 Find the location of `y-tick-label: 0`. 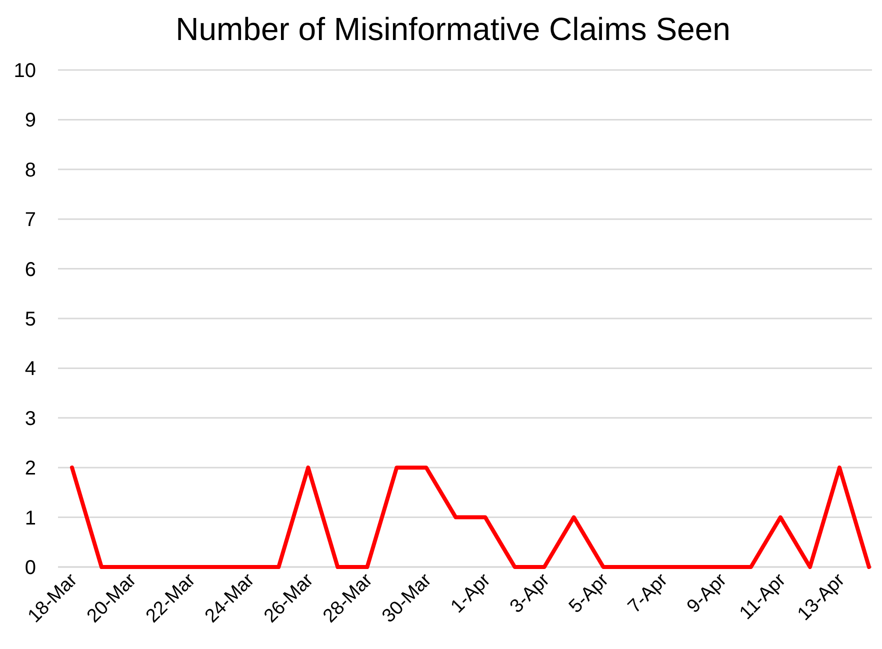

y-tick-label: 0 is located at coordinates (30, 568).